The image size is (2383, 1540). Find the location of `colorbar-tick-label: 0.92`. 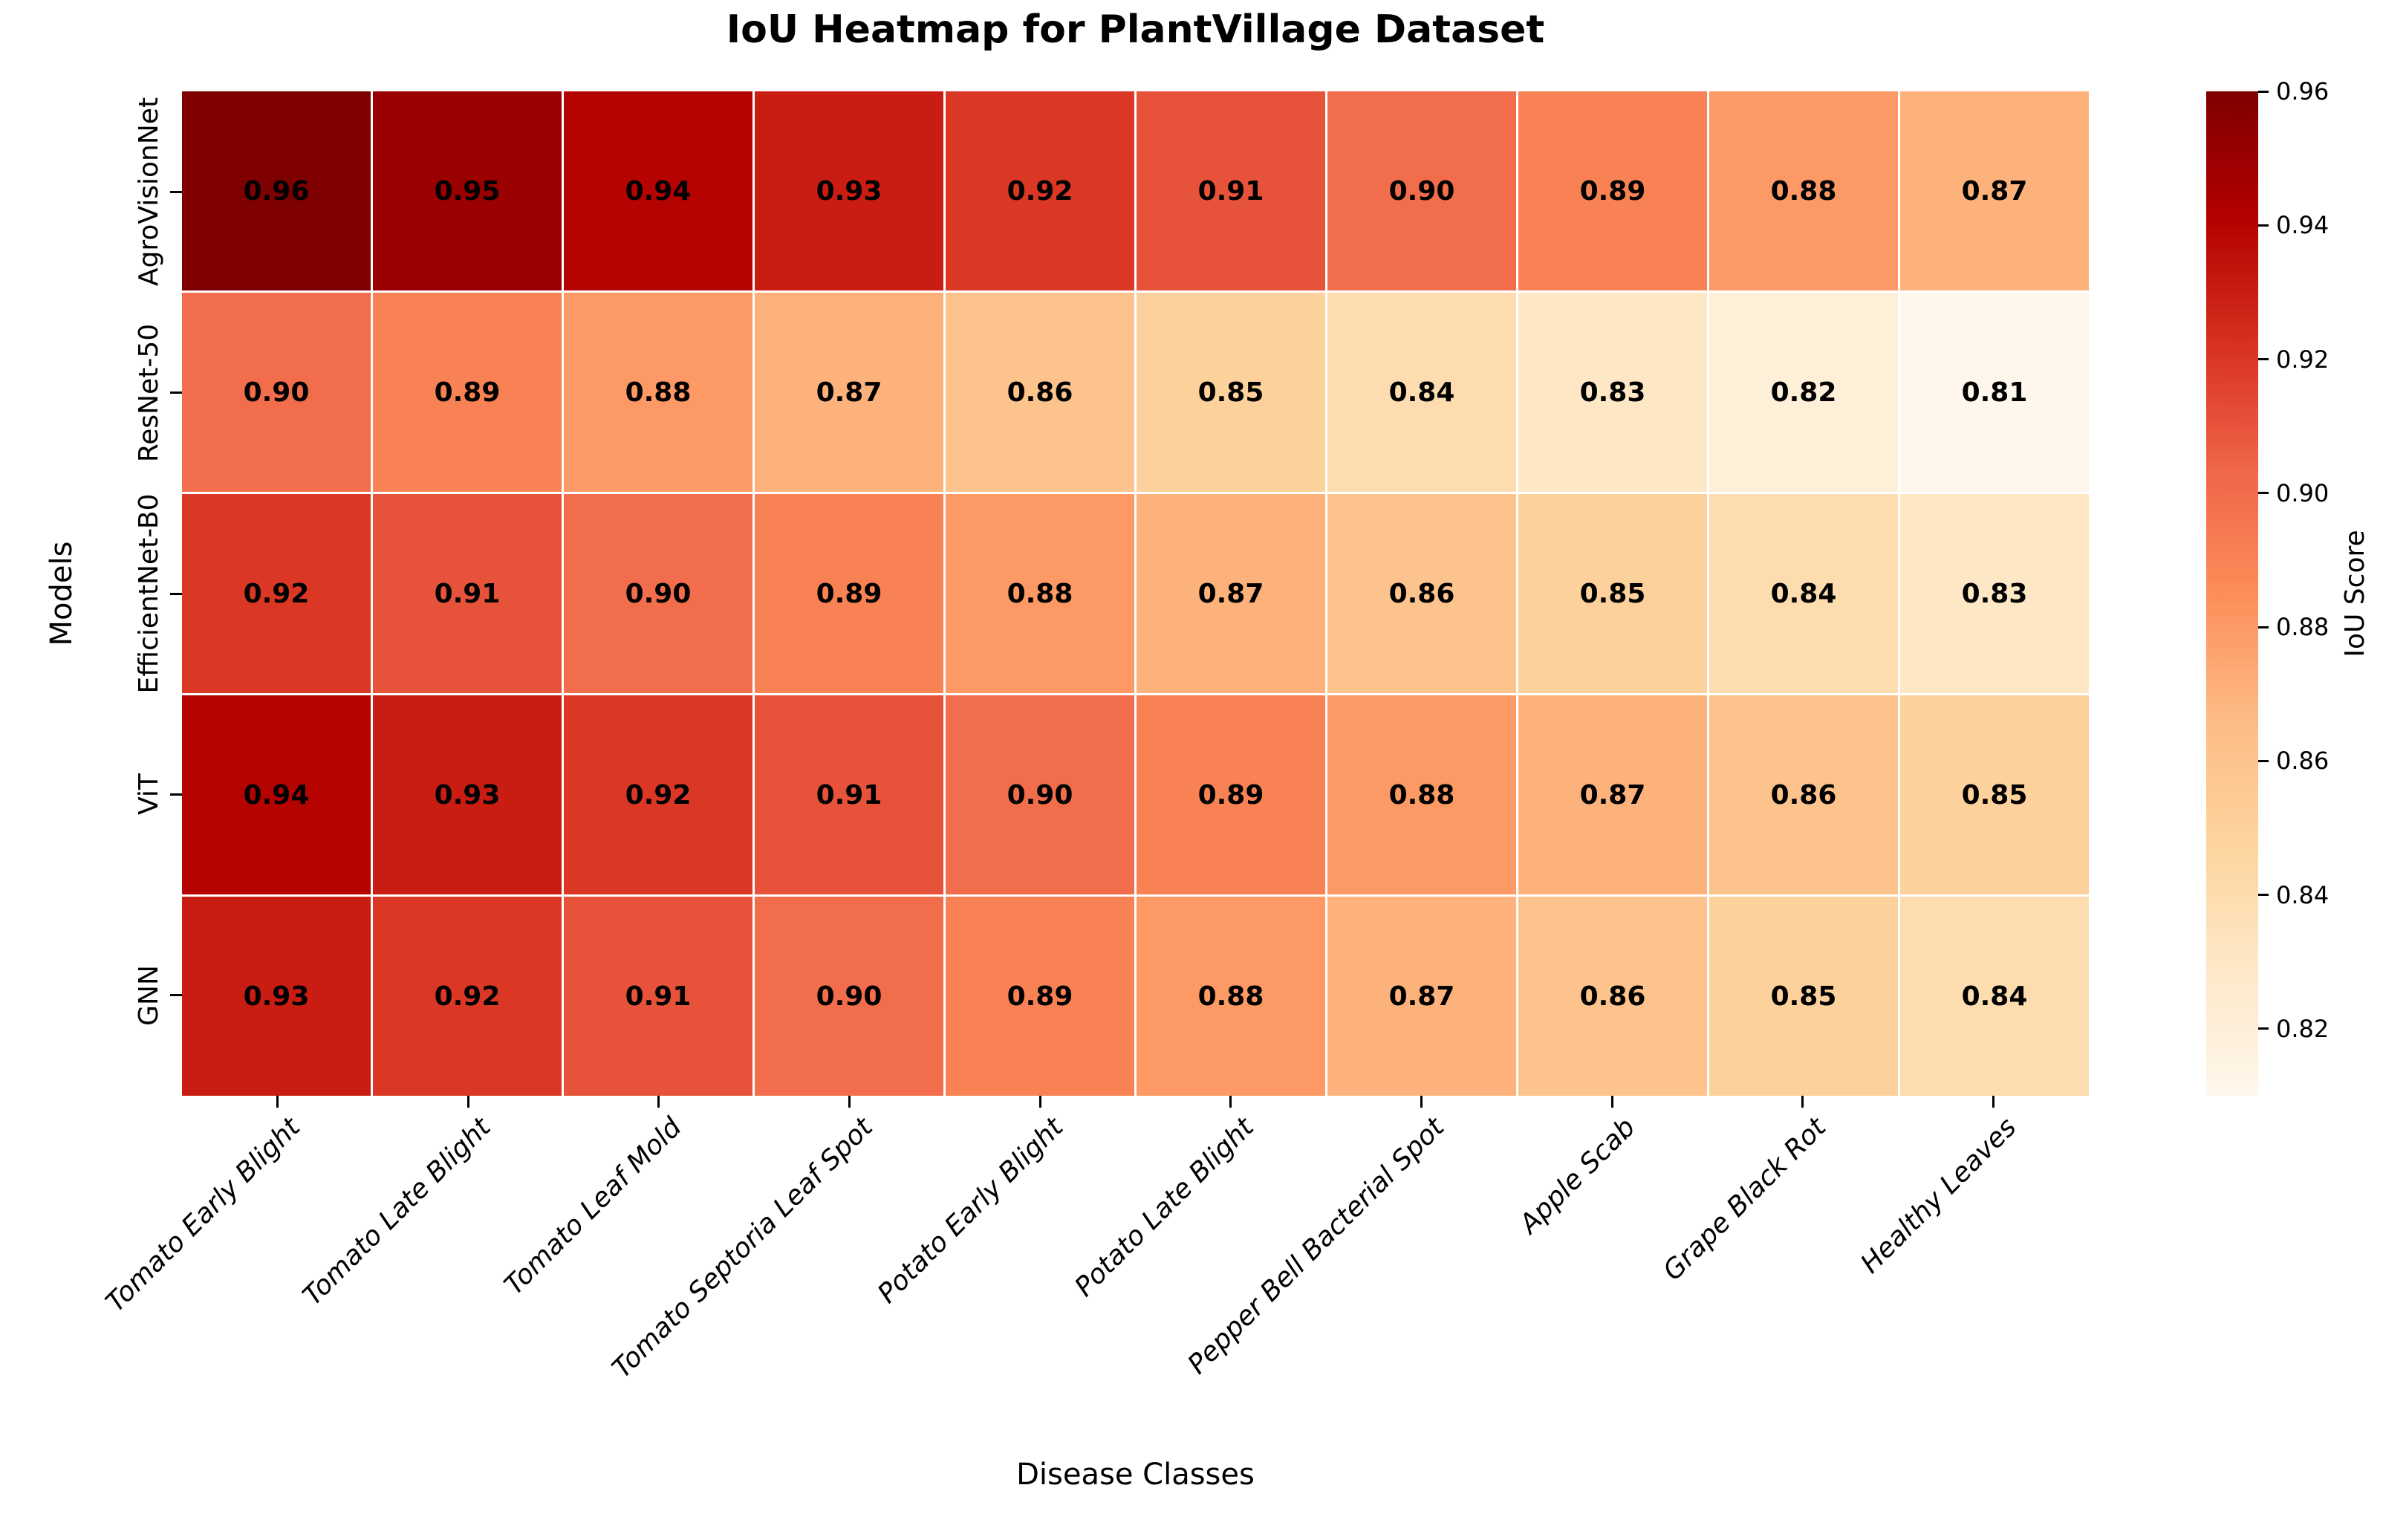

colorbar-tick-label: 0.92 is located at coordinates (2303, 359).